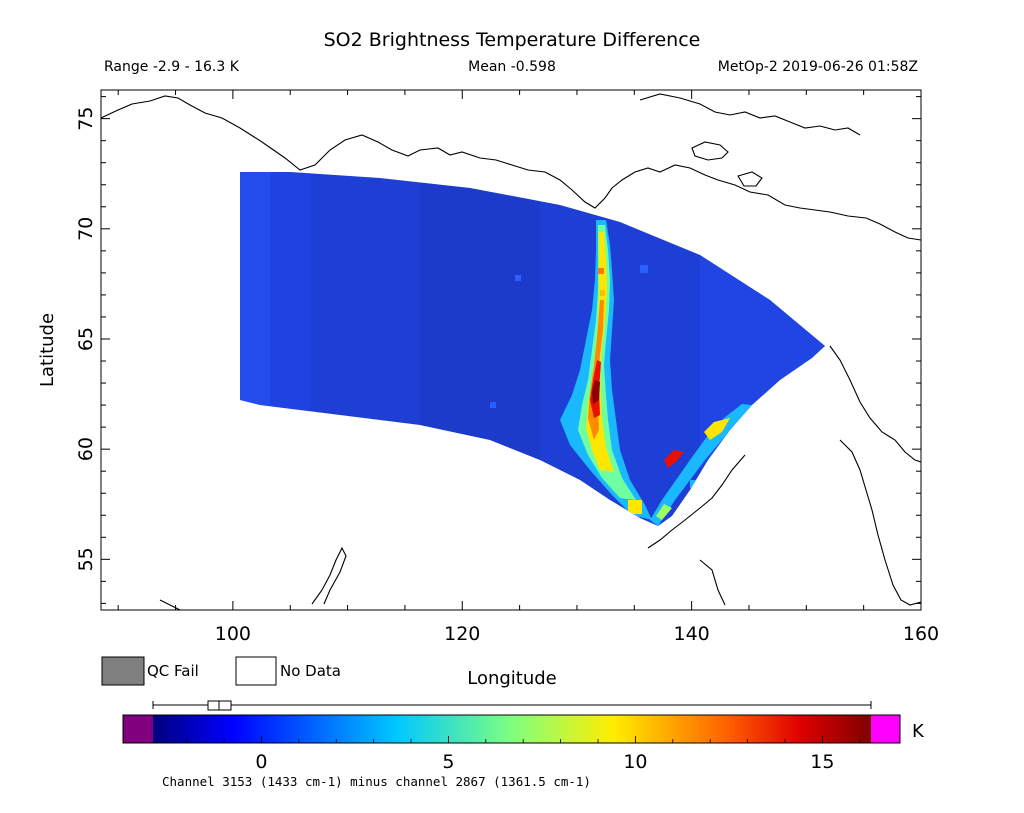 This screenshot has width=1024, height=813. I want to click on colorbar-tick-label: 15, so click(822, 762).